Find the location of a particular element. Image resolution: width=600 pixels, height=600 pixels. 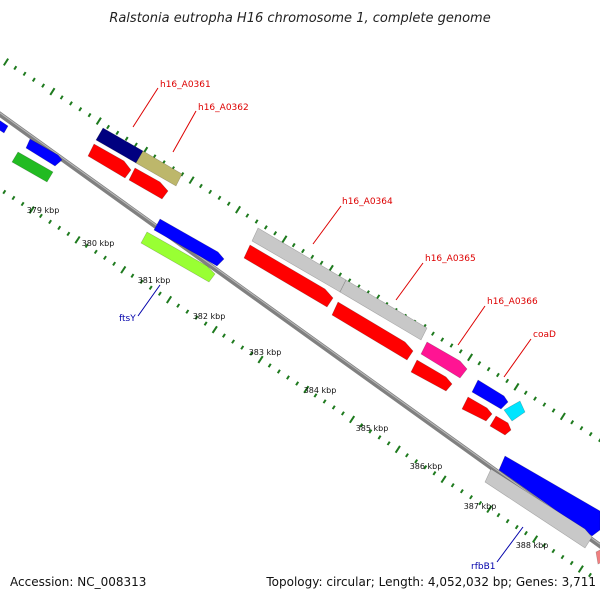

gene-red-a is located at coordinates (109, 161).